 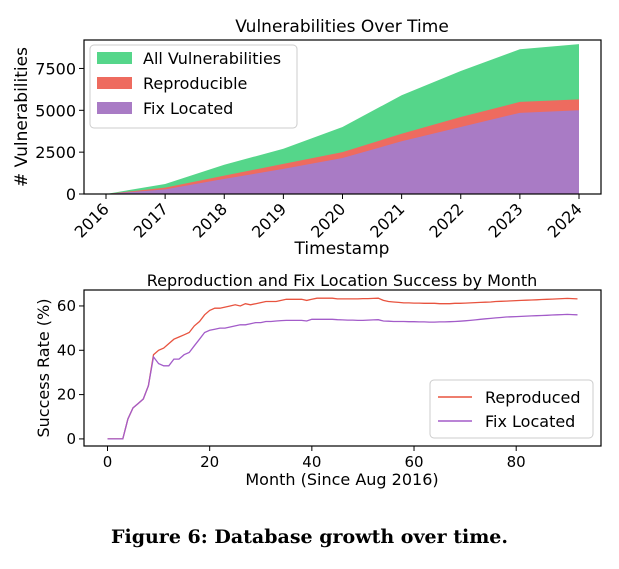 I want to click on x-tick-label: 0, so click(x=108, y=462).